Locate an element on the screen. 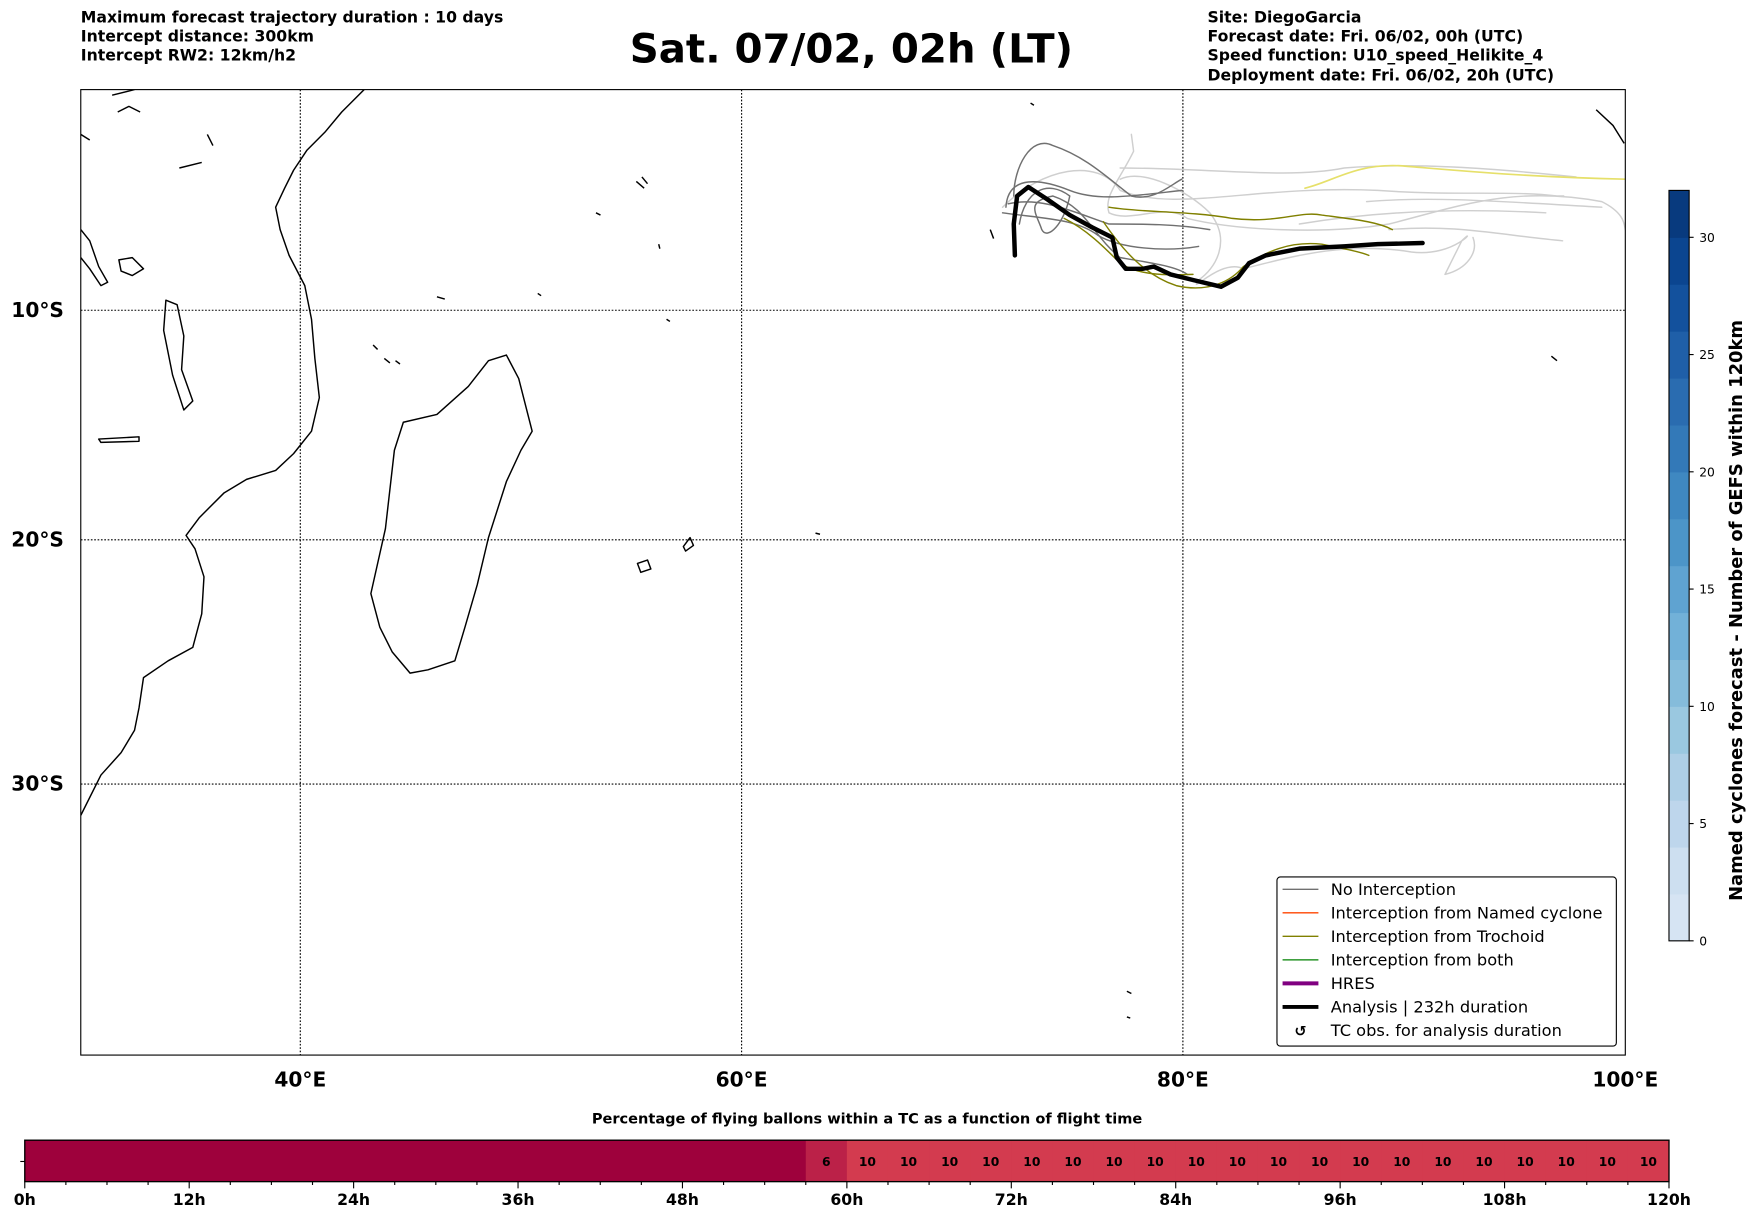  trajectory-trochoid is located at coordinates (1251, 218).